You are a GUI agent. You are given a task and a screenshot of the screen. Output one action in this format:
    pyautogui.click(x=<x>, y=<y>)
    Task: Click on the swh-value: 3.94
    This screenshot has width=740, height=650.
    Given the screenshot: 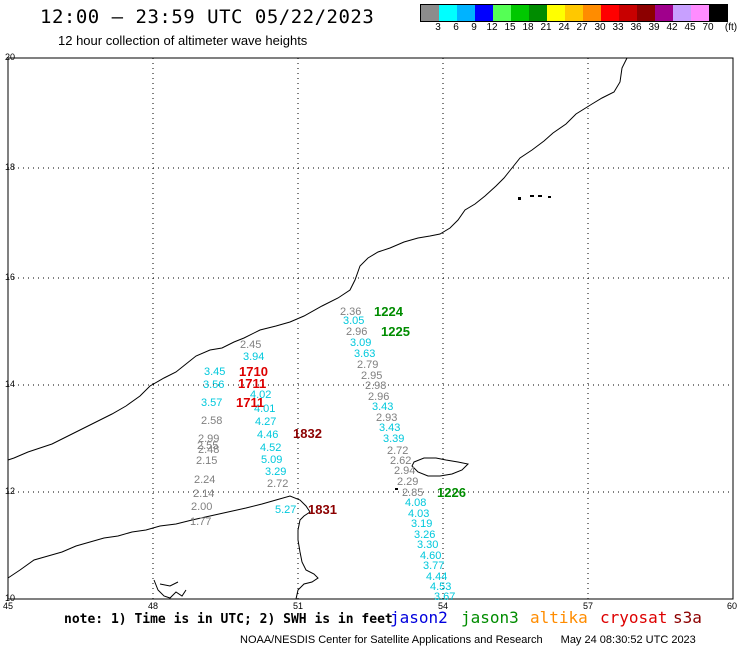 What is the action you would take?
    pyautogui.click(x=254, y=357)
    